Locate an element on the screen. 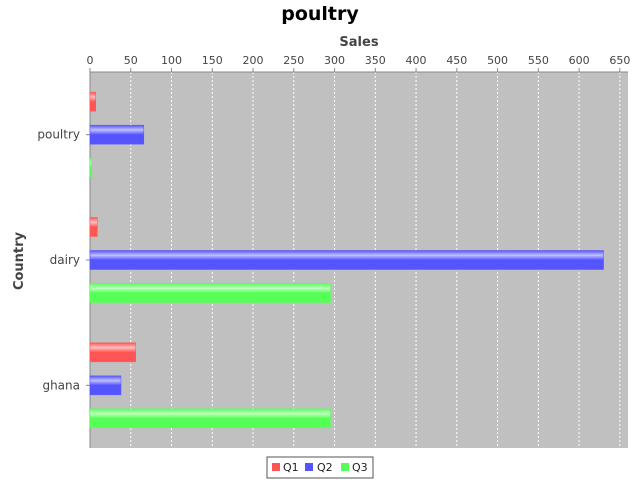 The height and width of the screenshot is (480, 640). bar-dairy-q3 is located at coordinates (210, 293).